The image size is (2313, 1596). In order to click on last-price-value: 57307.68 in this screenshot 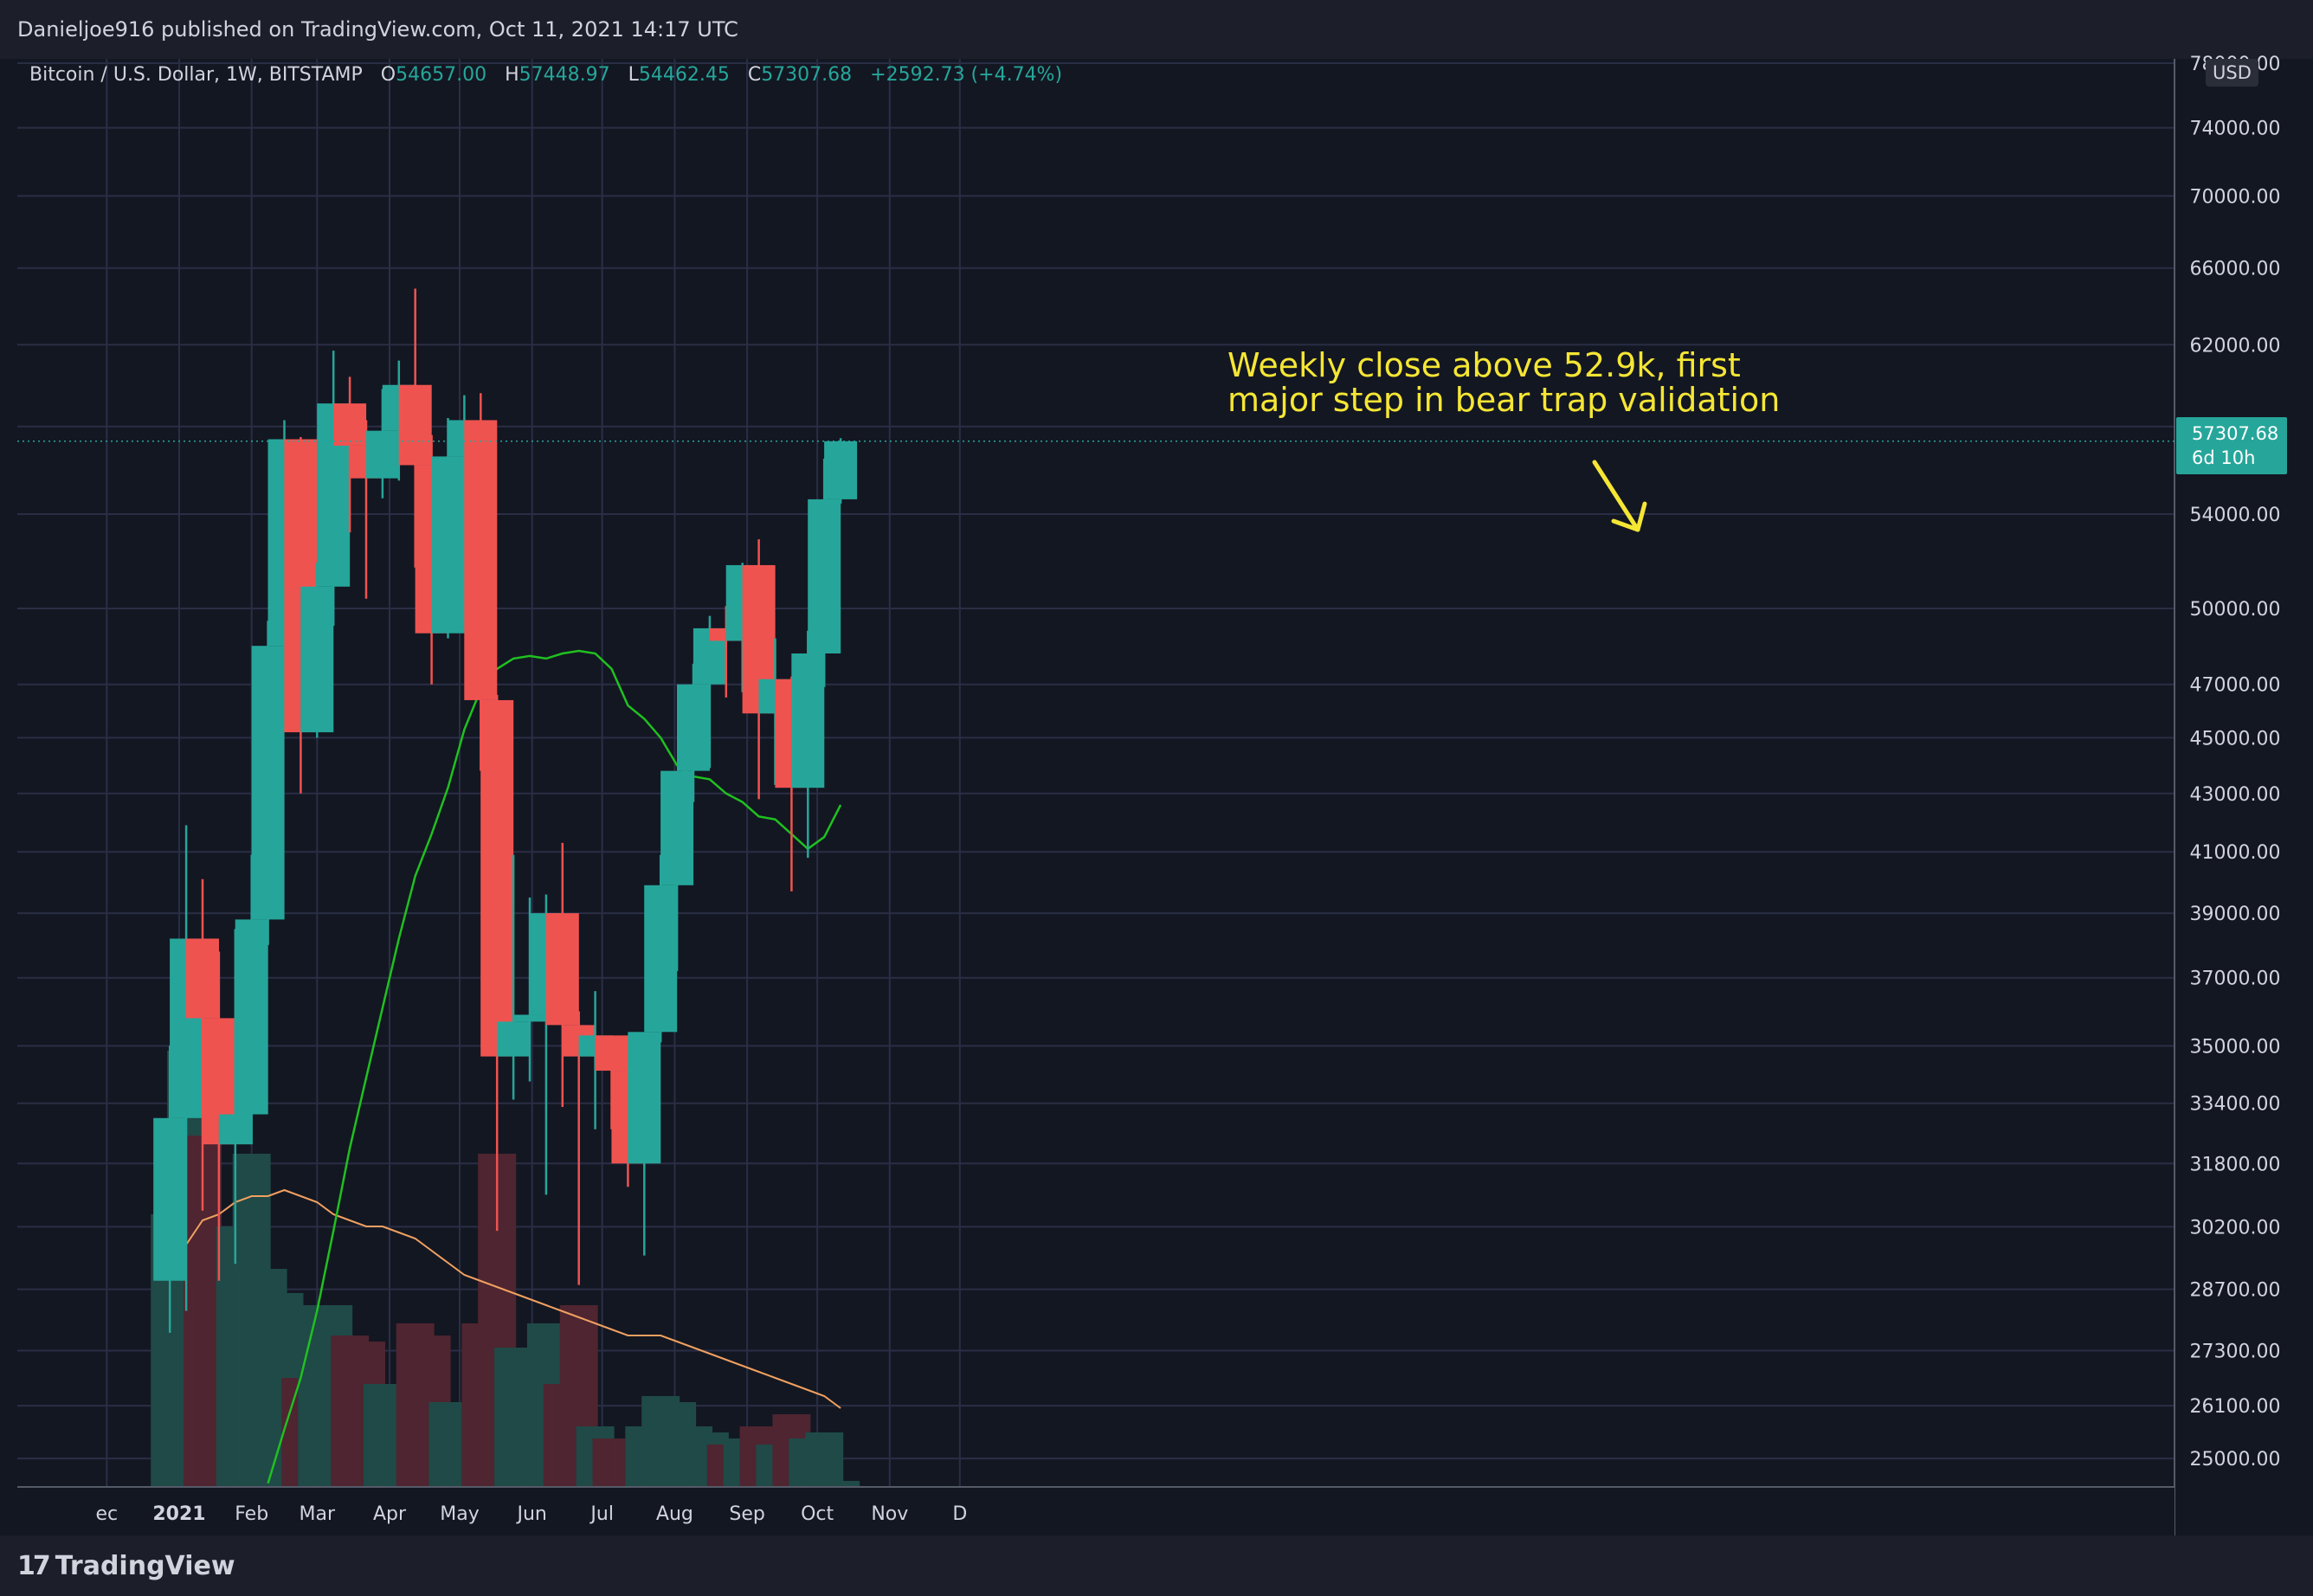, I will do `click(2235, 433)`.